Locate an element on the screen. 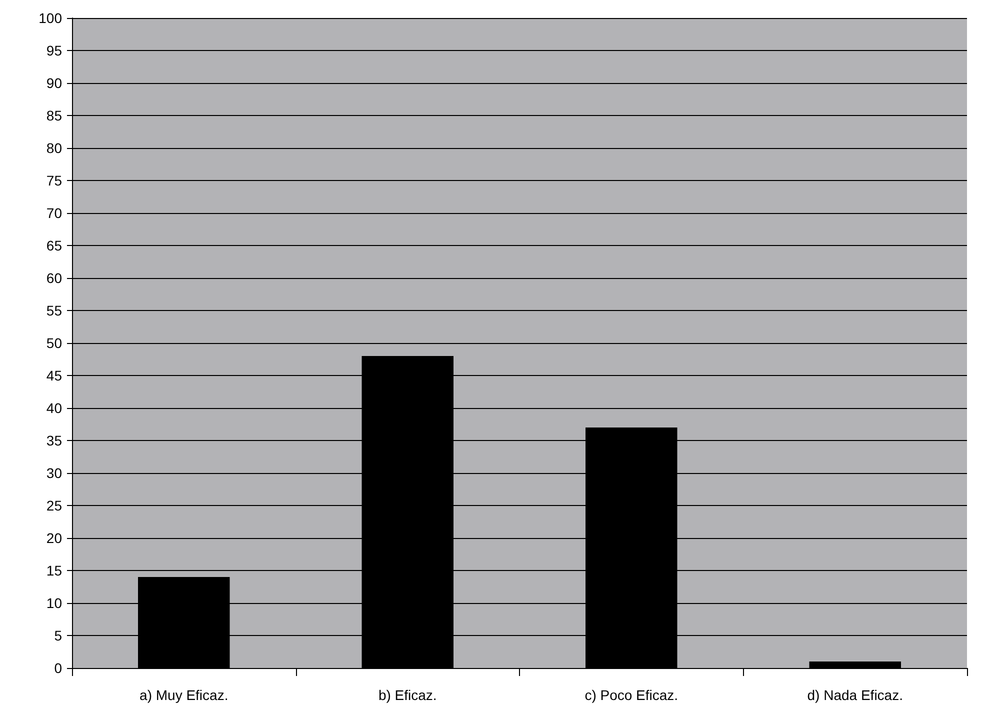  y-tick-label: 20 is located at coordinates (54, 538).